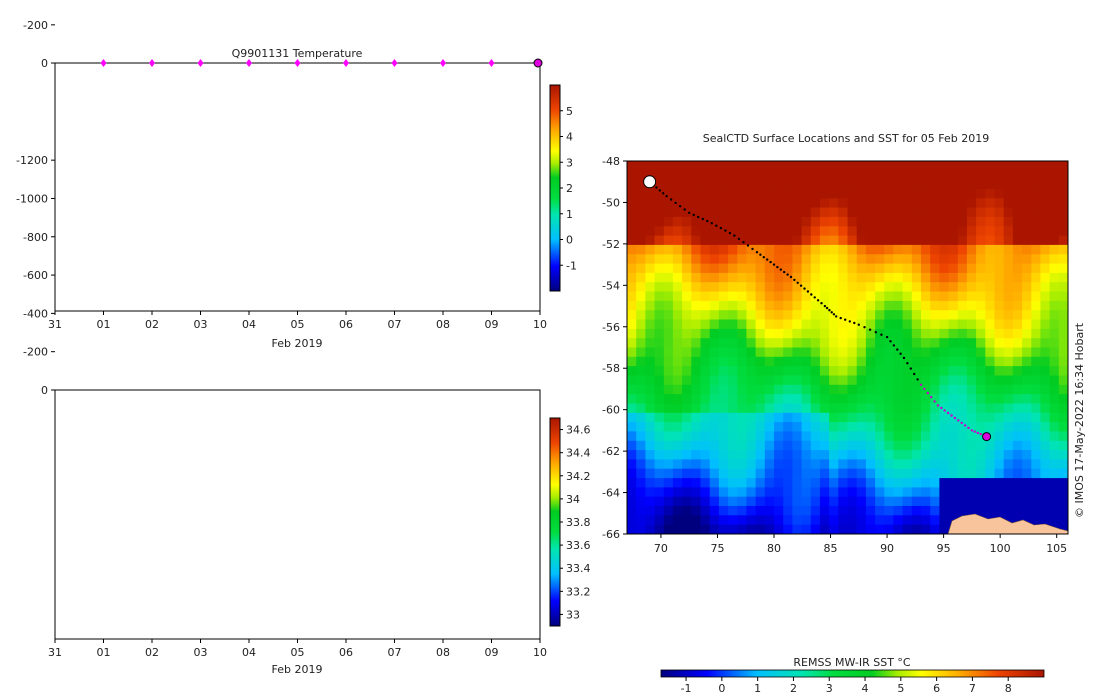 This screenshot has height=696, width=1100. Describe the element at coordinates (201, 652) in the screenshot. I see `x-tick-label: 03` at that location.